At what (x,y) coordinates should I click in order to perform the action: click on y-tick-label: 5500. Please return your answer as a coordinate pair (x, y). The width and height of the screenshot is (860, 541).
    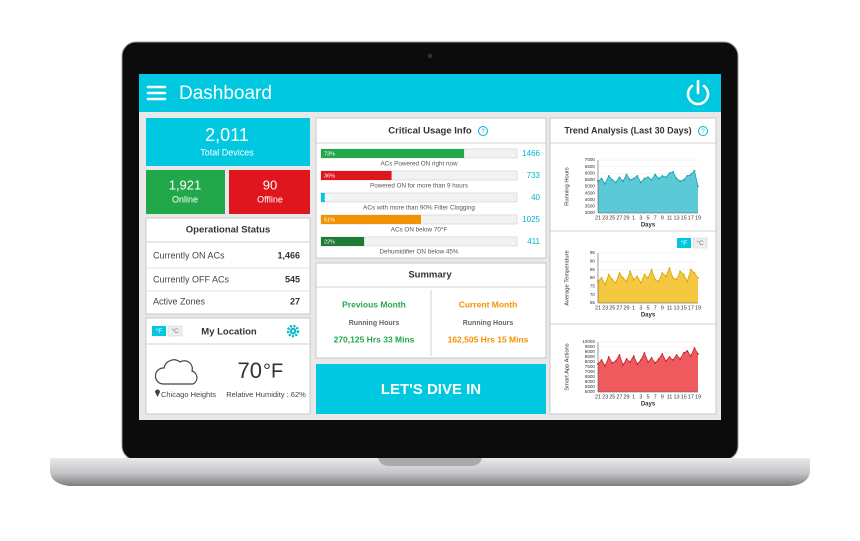
    Looking at the image, I should click on (590, 386).